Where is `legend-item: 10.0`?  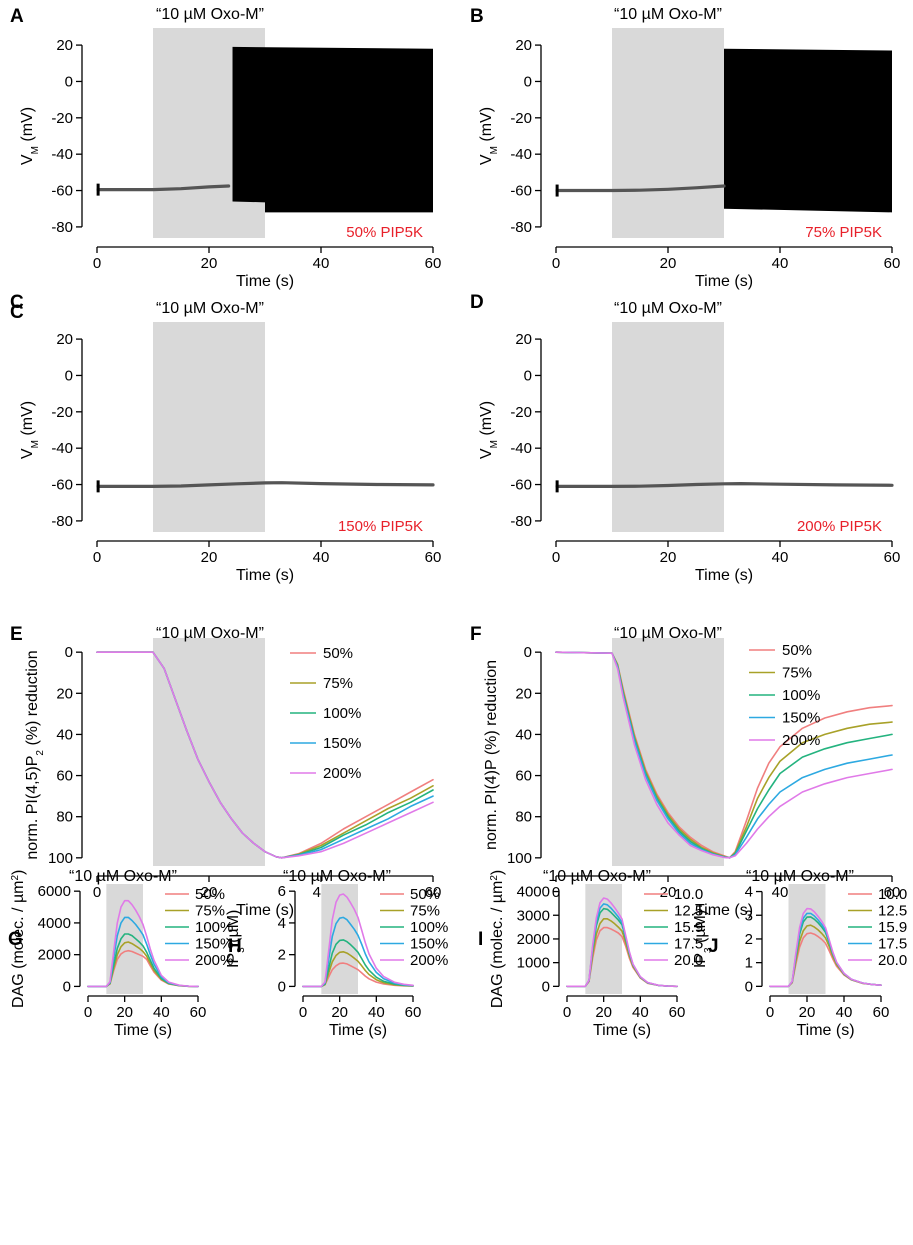
legend-item: 10.0 is located at coordinates (877, 894).